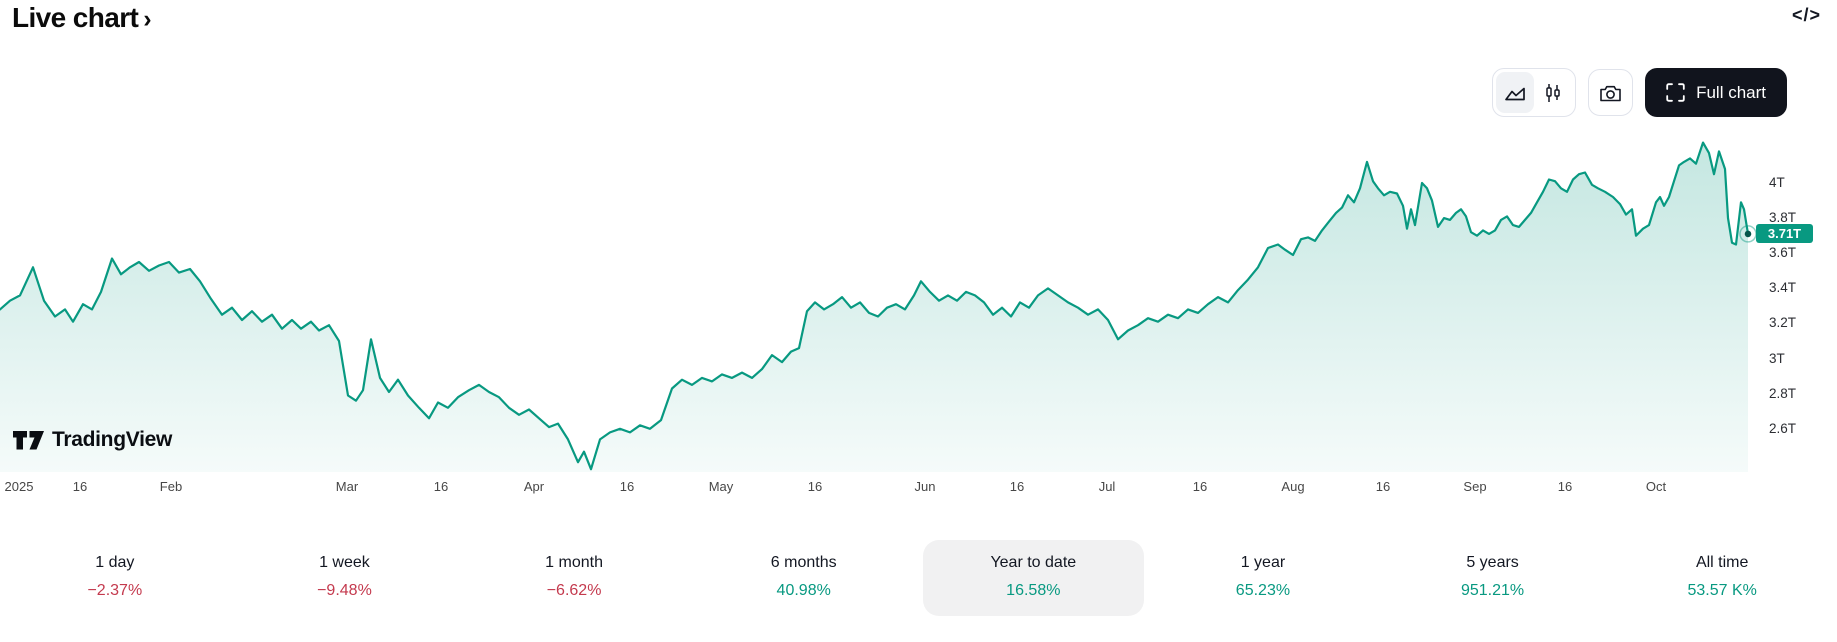  I want to click on chart-type-toggle, so click(1534, 92).